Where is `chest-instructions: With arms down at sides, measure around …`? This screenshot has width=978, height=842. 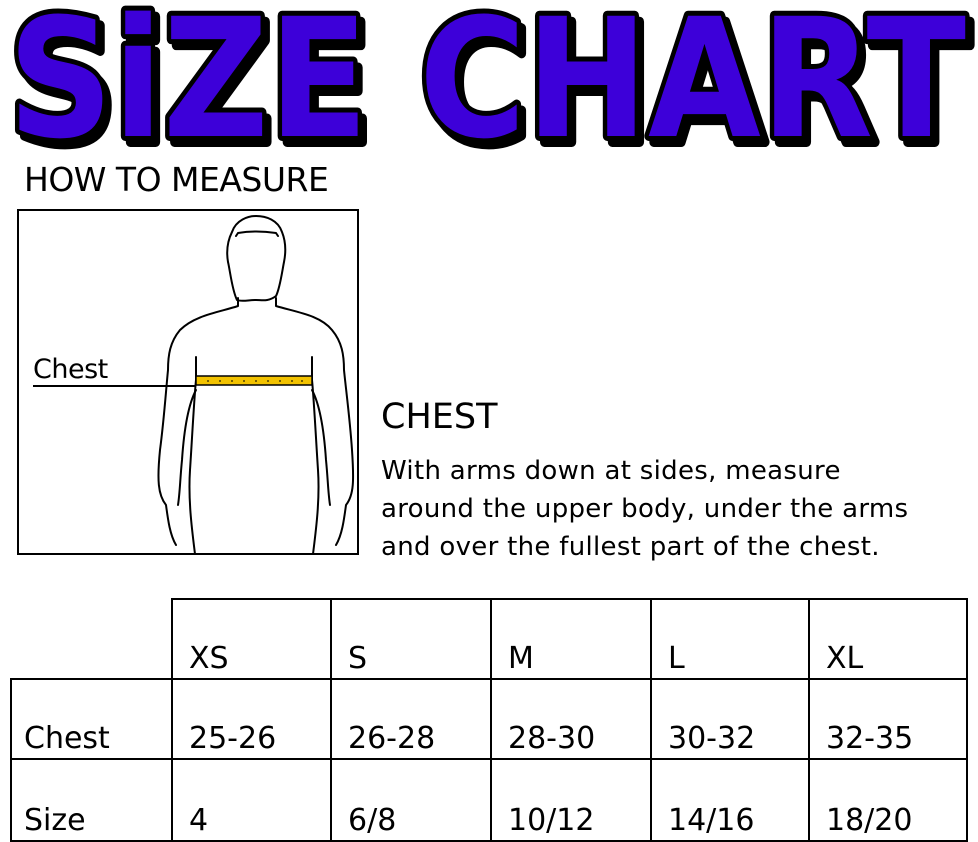
chest-instructions: With arms down at sides, measure around … is located at coordinates (679, 509).